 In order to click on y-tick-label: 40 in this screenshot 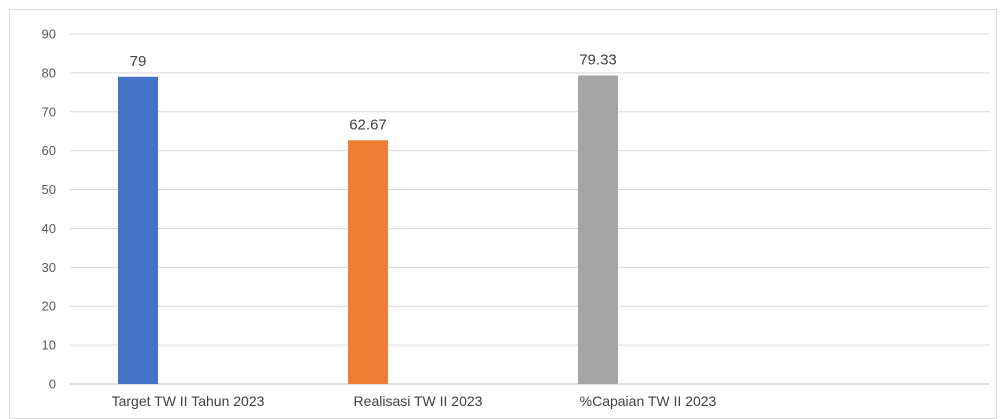, I will do `click(49, 228)`.